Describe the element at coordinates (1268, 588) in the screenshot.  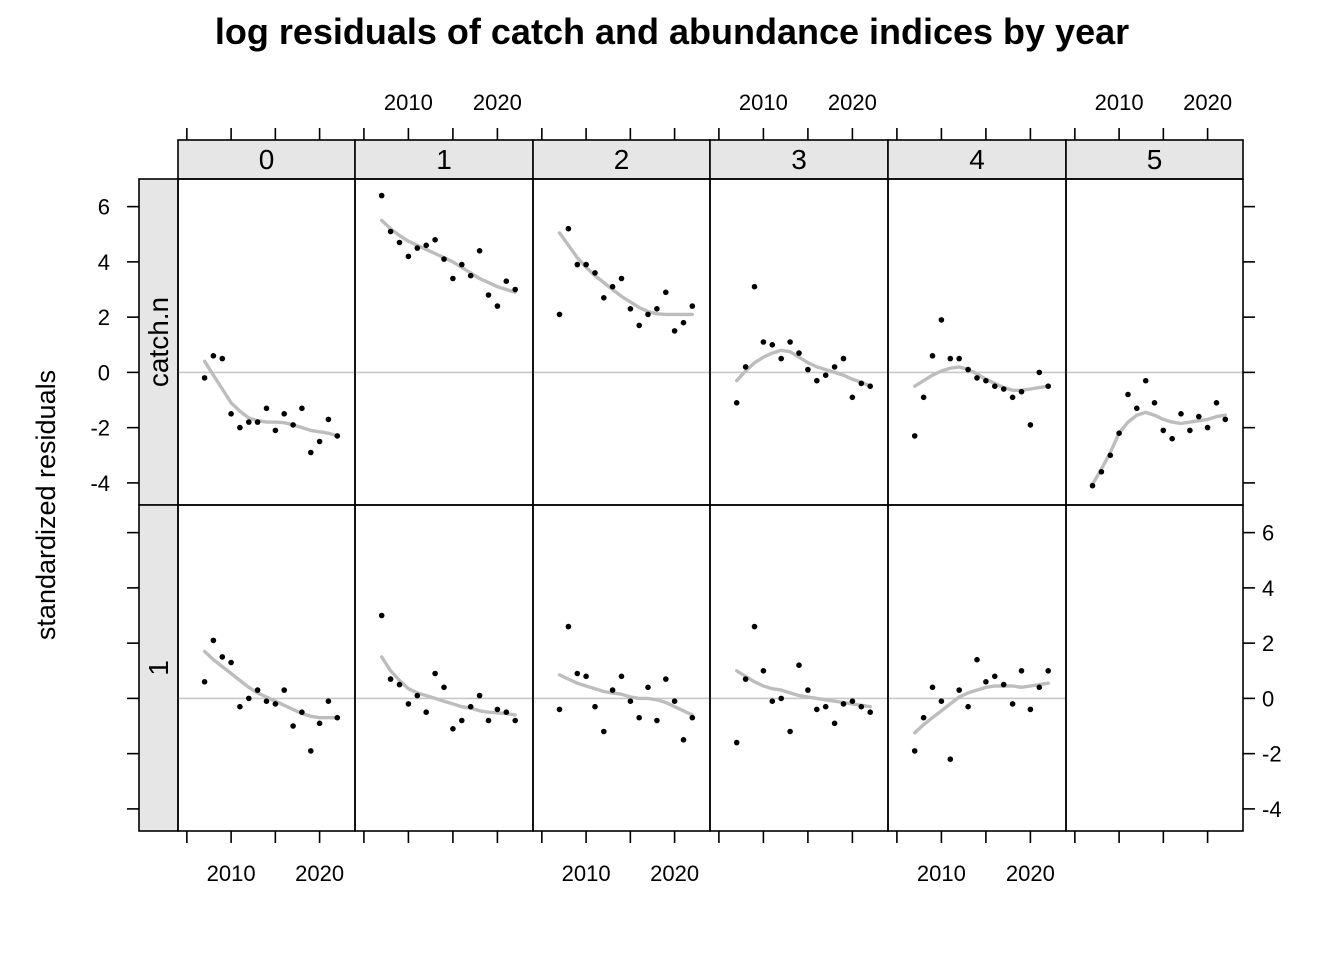
I see `y-tick-label: 4` at that location.